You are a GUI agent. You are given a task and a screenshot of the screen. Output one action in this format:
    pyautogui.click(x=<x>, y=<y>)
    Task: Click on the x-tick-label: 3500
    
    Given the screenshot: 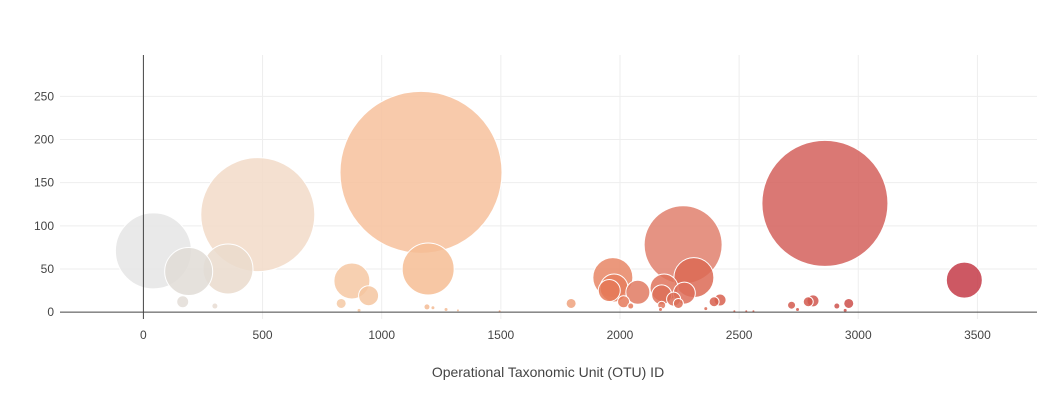 What is the action you would take?
    pyautogui.click(x=977, y=335)
    